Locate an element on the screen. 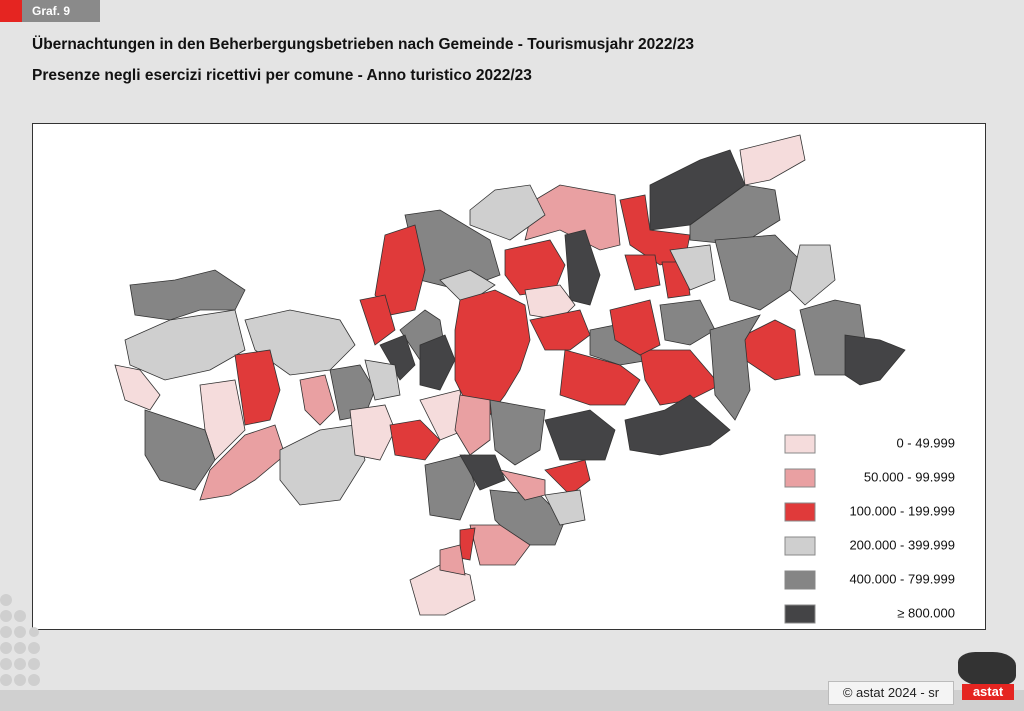  footer-bar is located at coordinates (512, 700).